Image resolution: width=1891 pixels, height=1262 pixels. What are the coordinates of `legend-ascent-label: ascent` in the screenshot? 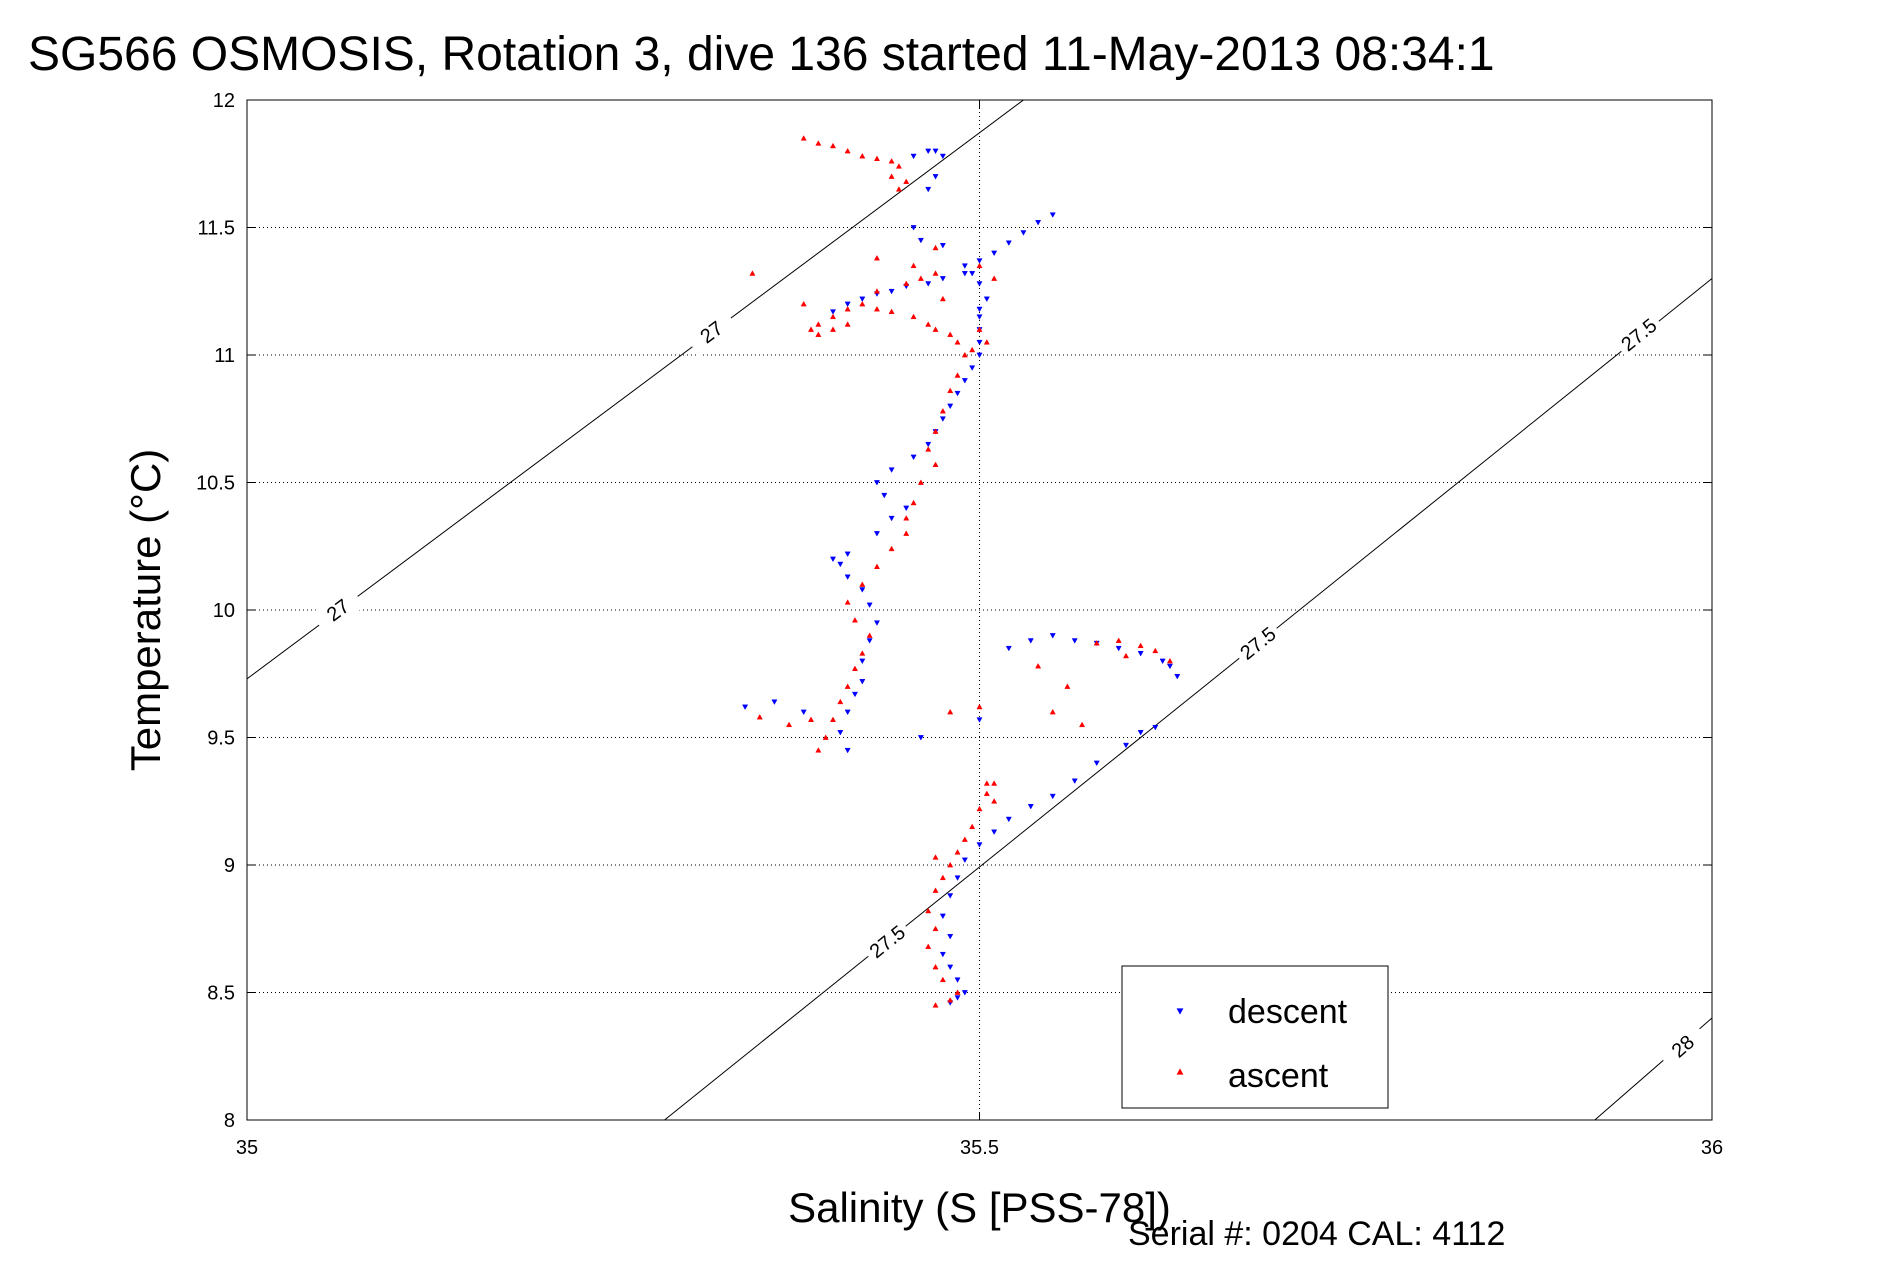 It's located at (1278, 1076).